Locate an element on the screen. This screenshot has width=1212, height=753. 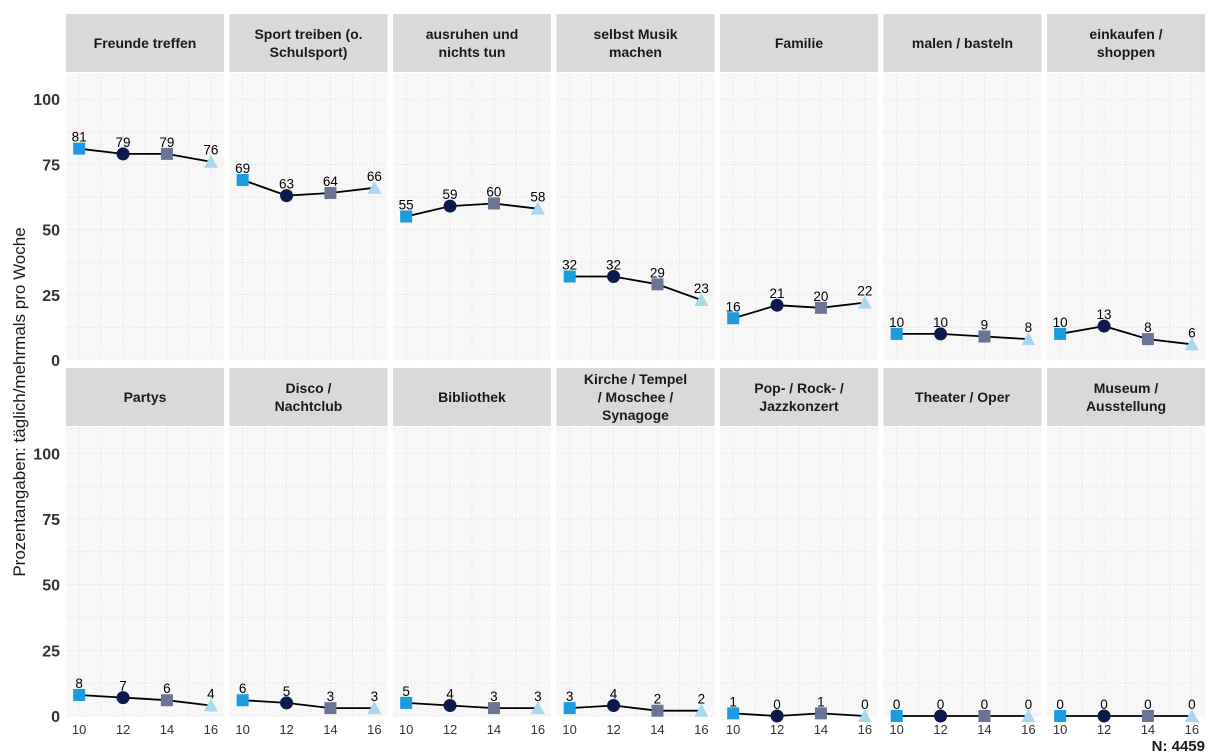
data-label: 79 is located at coordinates (123, 142).